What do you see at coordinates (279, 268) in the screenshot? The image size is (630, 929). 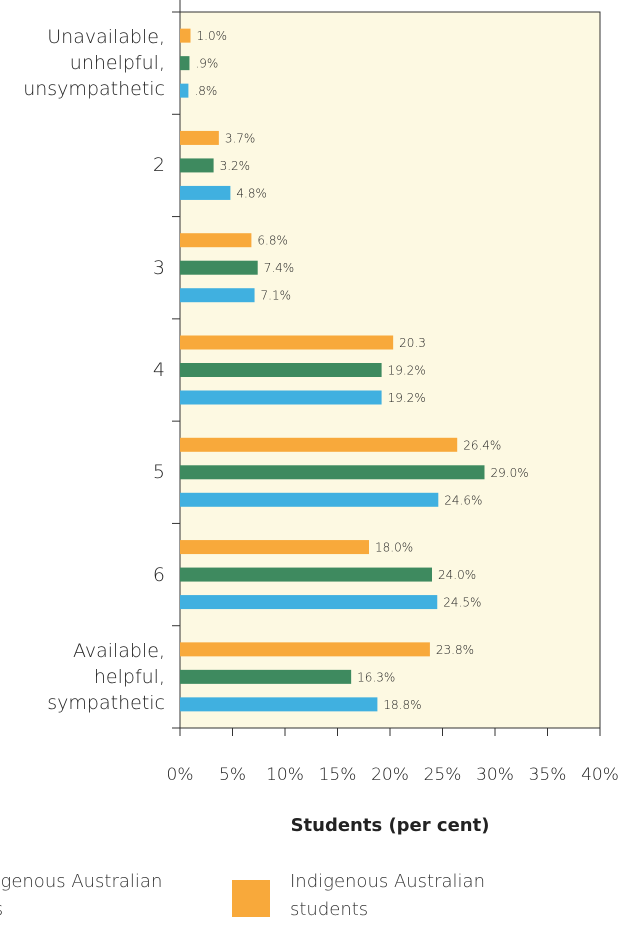 I see `value-label: 7.4%` at bounding box center [279, 268].